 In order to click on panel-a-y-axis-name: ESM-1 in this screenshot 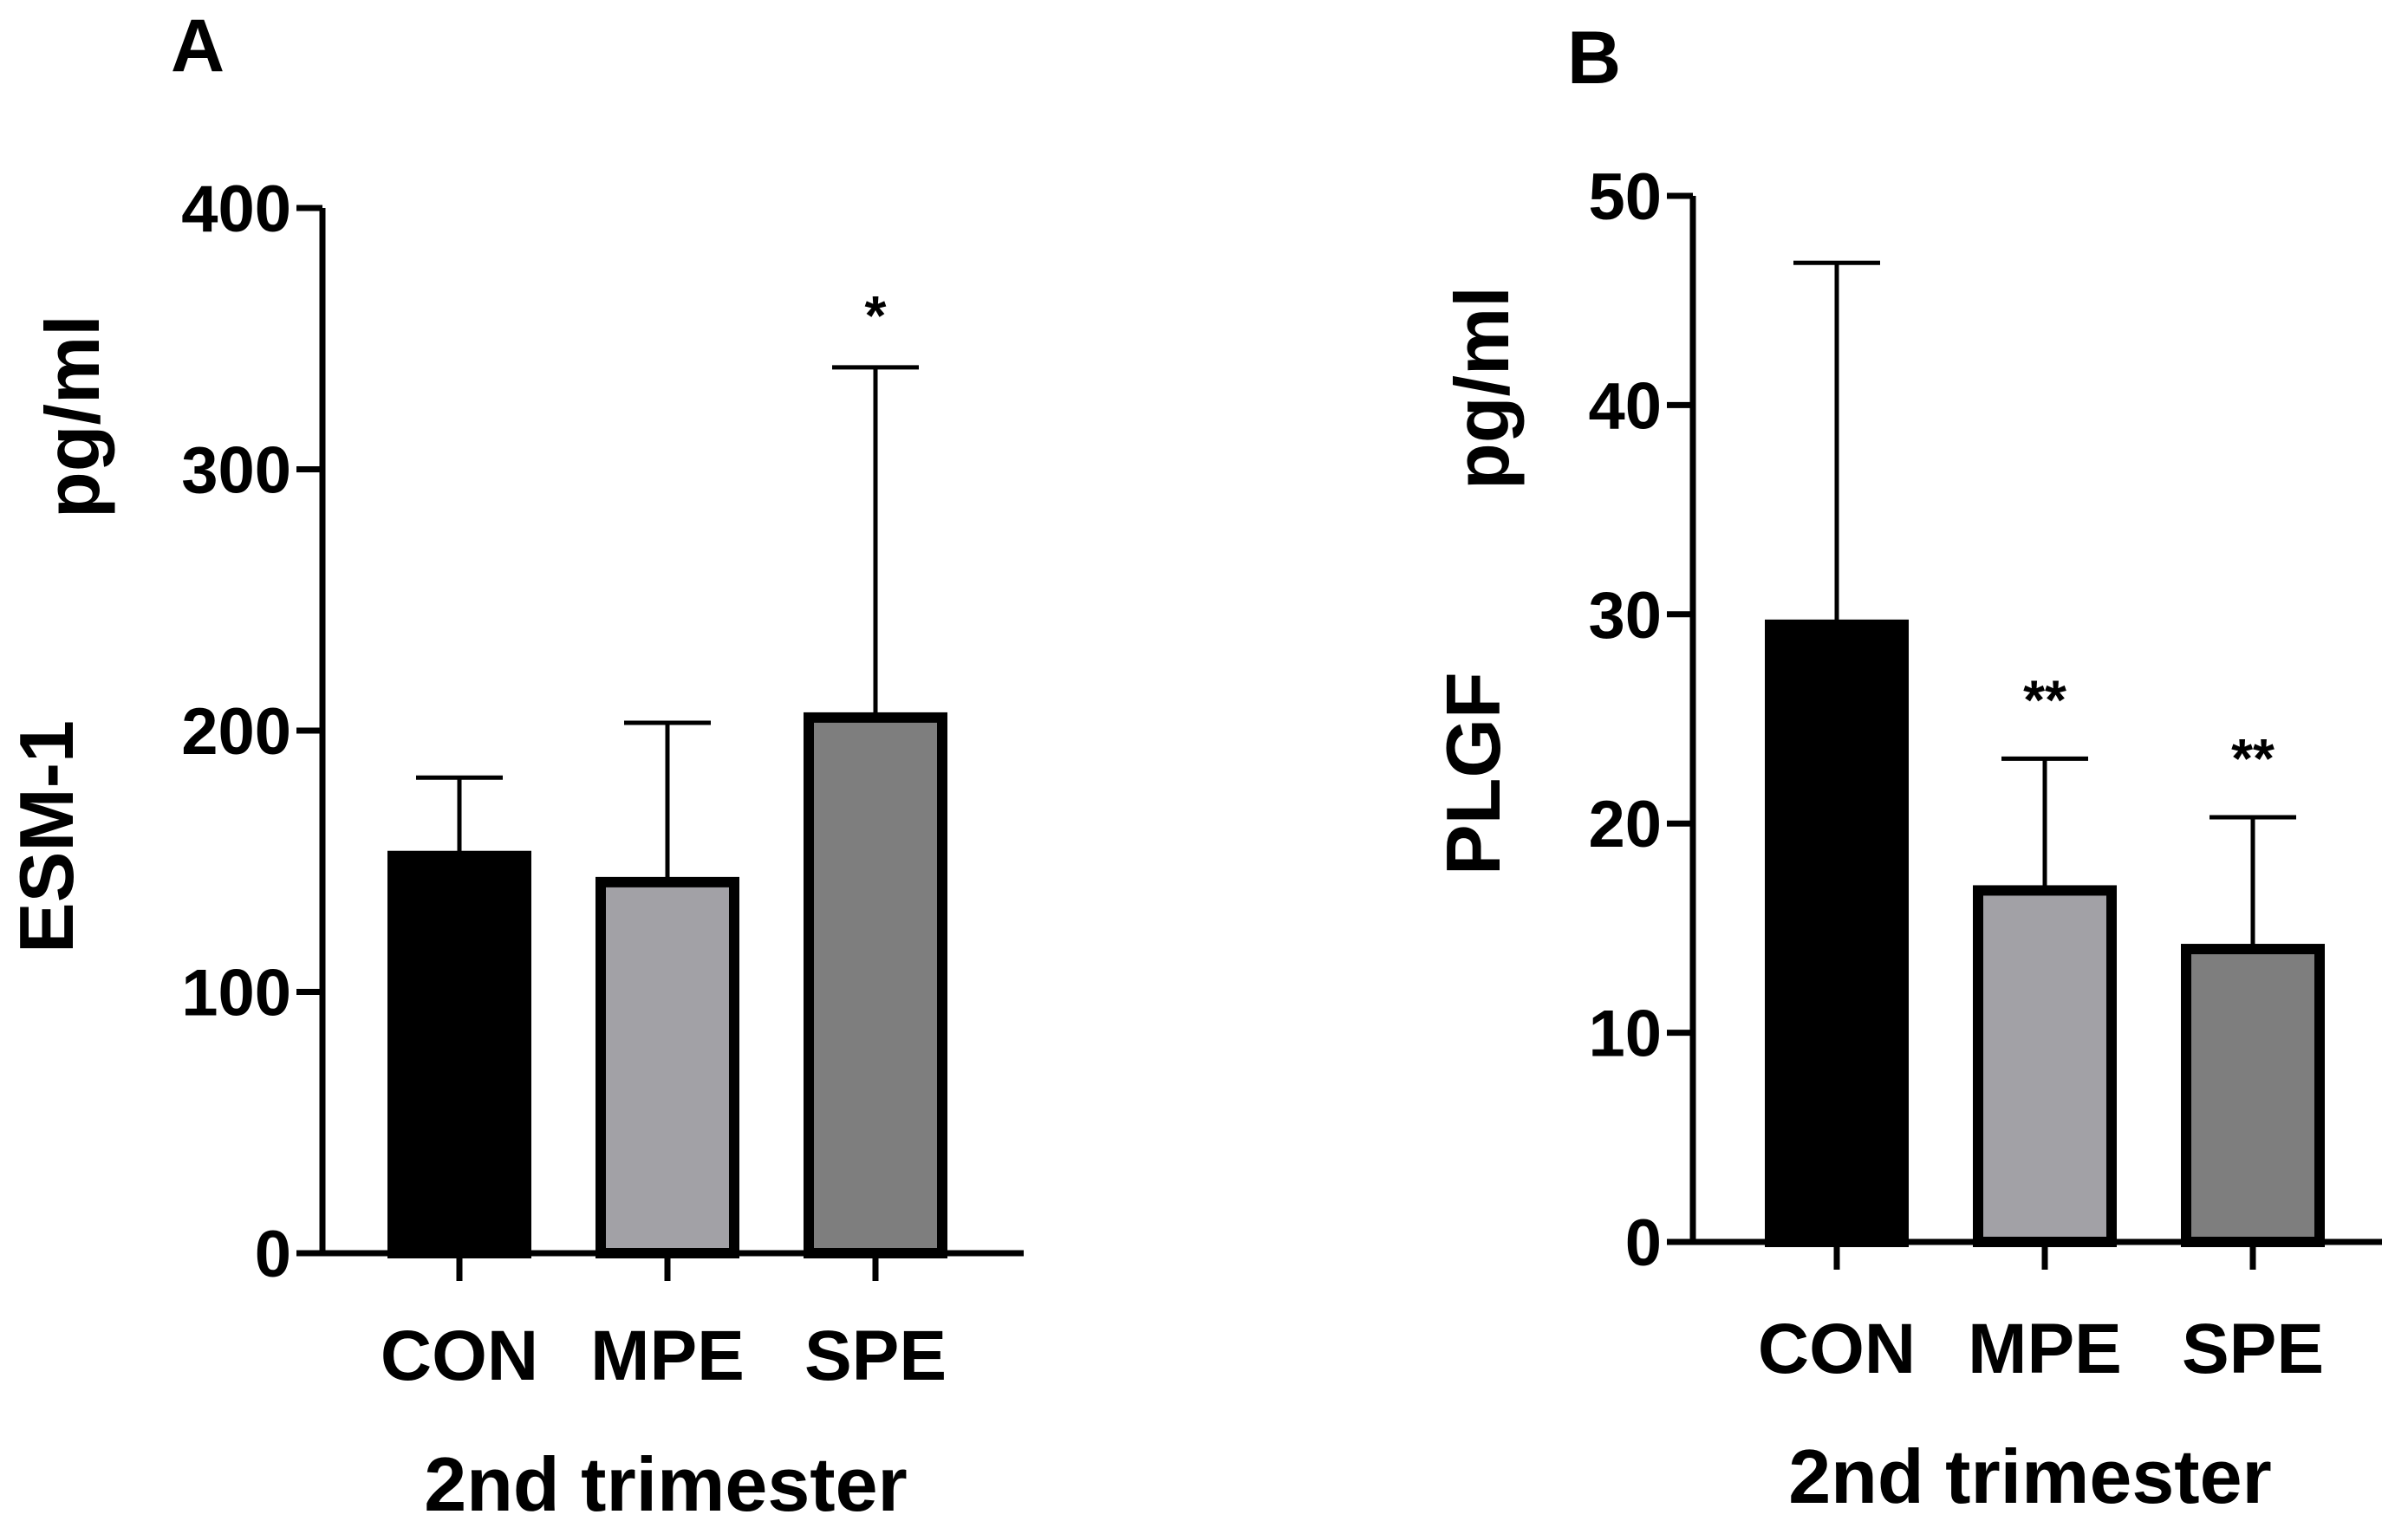, I will do `click(46, 836)`.